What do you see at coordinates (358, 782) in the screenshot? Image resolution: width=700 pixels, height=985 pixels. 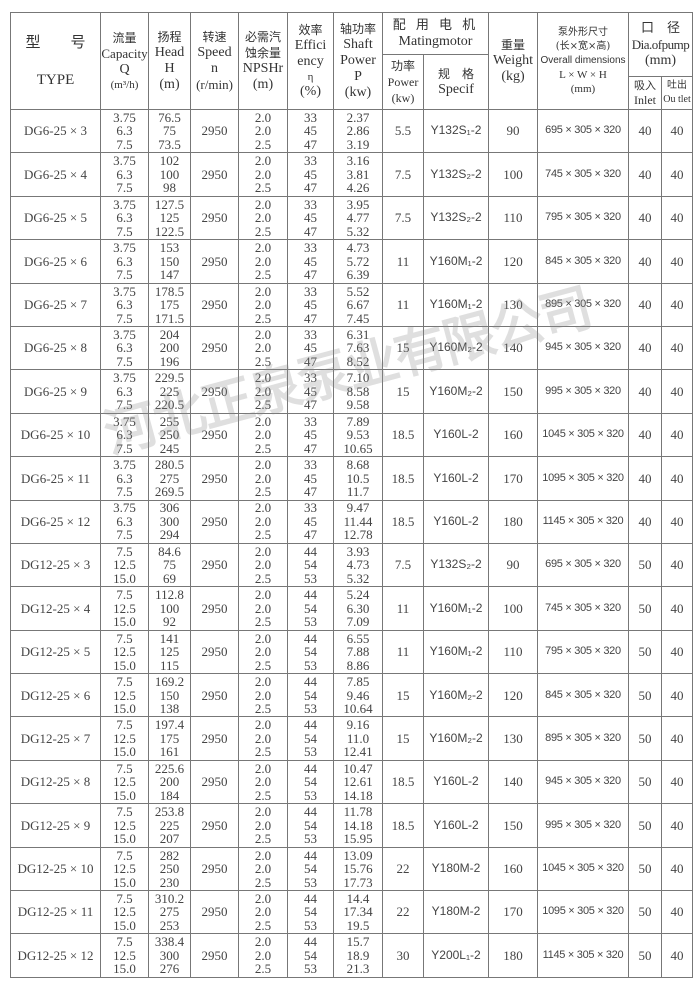 I see `cell-shaft-power-value: 12.61` at bounding box center [358, 782].